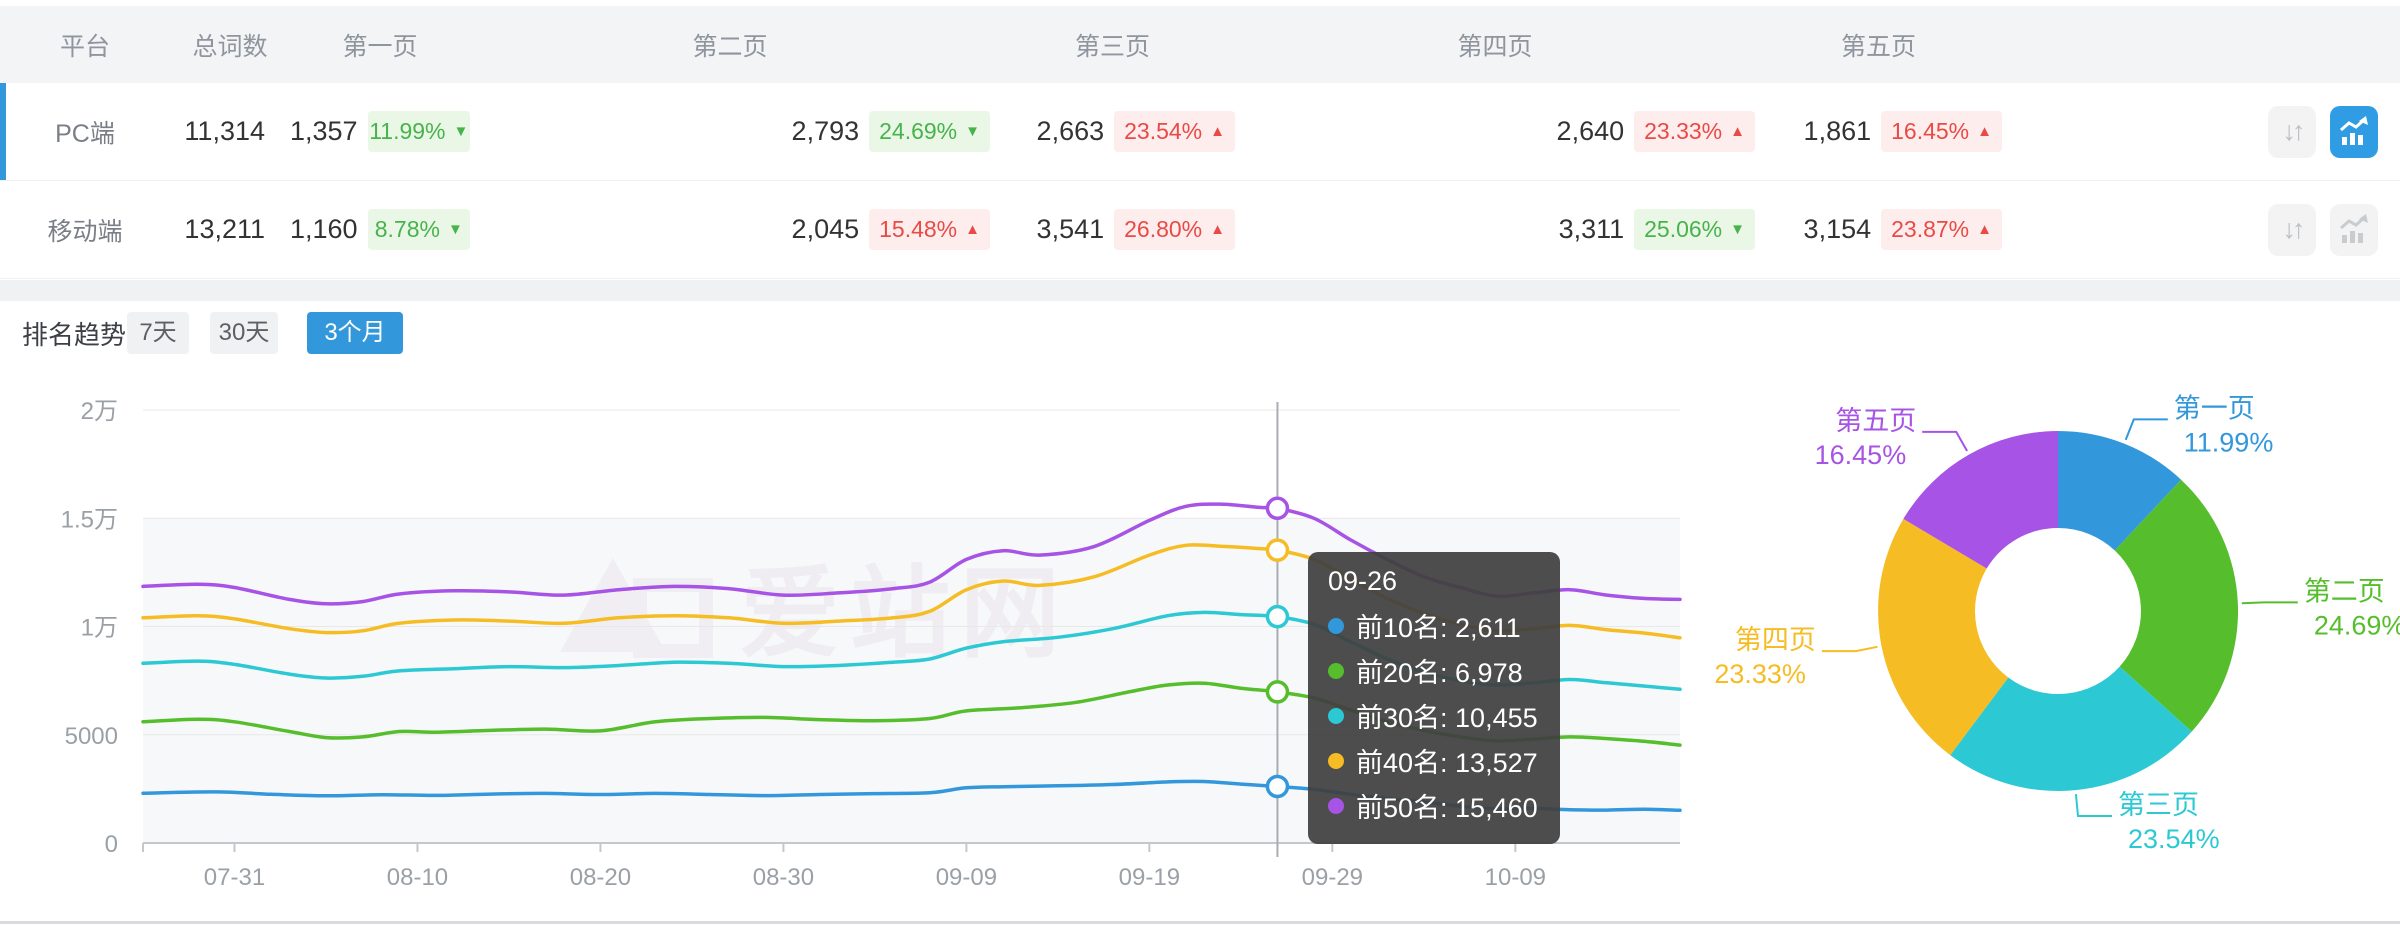 The height and width of the screenshot is (925, 2400). Describe the element at coordinates (1163, 131) in the screenshot. I see `pct-value: 23.54%` at that location.